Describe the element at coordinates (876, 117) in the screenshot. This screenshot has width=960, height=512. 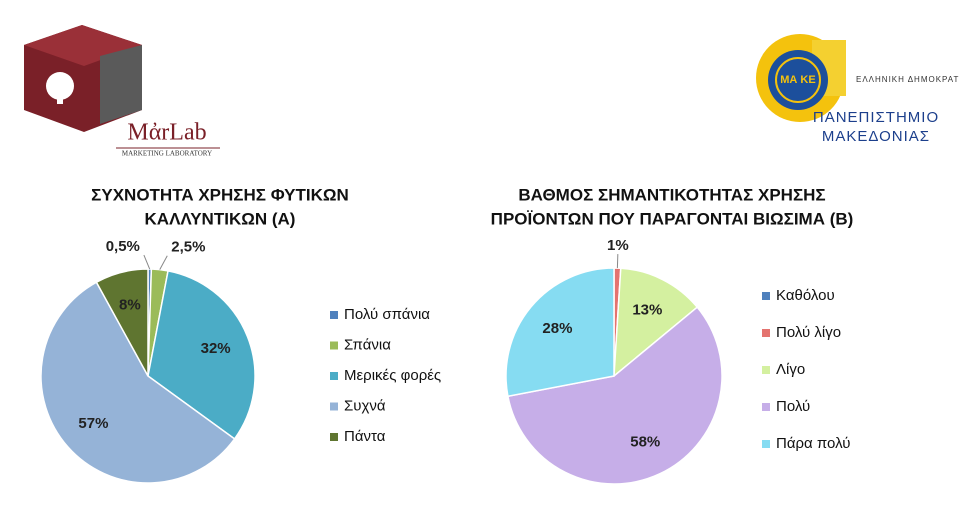
I see `university-name: ΠΑΝΕΠΙΣΤΗΜΙΟ` at that location.